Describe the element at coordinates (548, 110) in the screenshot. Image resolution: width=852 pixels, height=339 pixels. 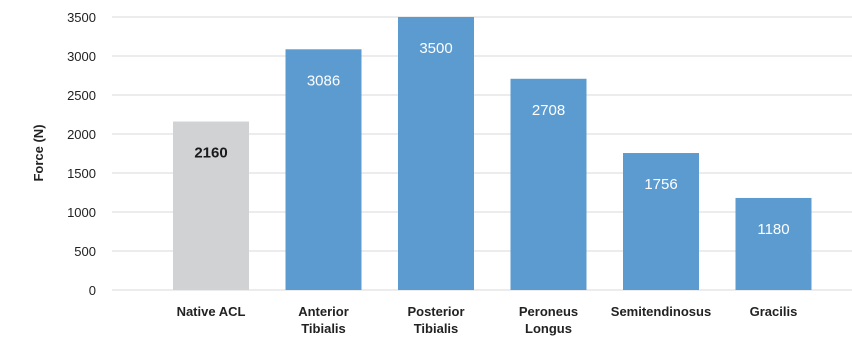
I see `bar-value-label: 2708` at that location.